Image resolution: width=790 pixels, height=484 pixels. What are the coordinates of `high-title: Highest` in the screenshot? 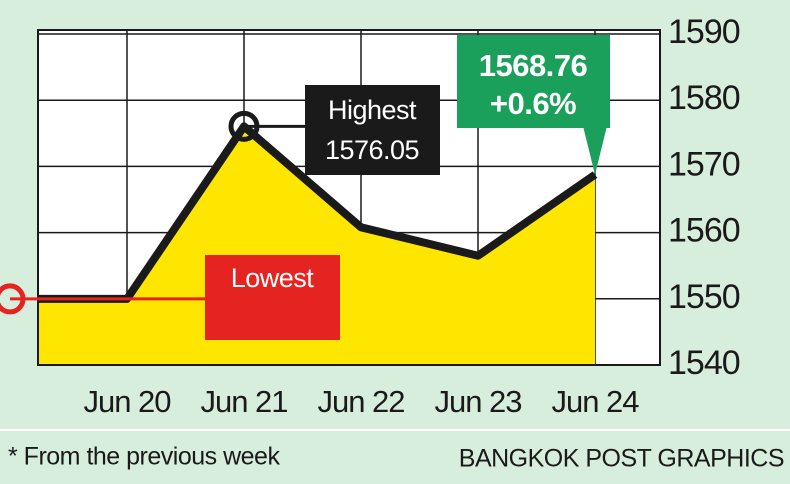 It's located at (372, 110).